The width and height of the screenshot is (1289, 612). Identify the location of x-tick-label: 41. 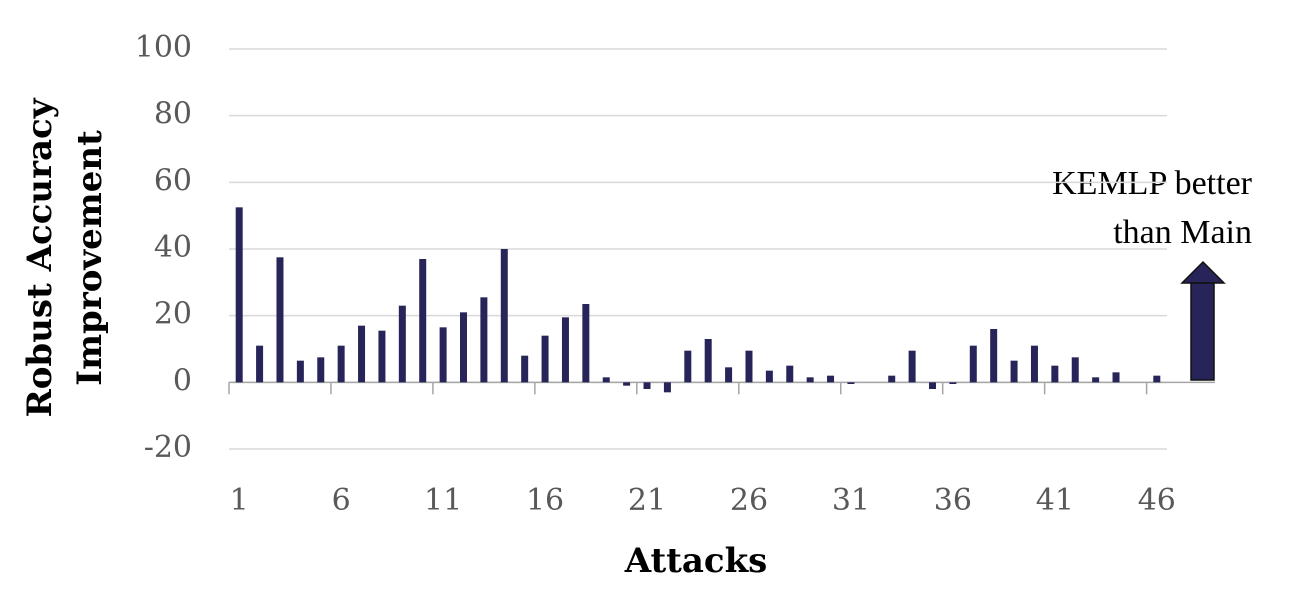
(1055, 500).